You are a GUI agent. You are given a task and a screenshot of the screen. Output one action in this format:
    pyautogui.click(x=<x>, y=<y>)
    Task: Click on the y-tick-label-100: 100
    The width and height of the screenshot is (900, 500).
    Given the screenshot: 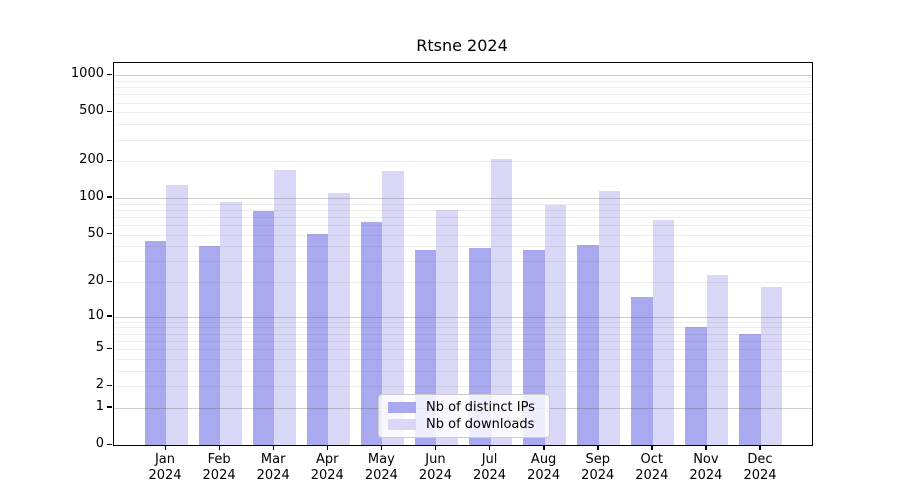 What is the action you would take?
    pyautogui.click(x=91, y=196)
    